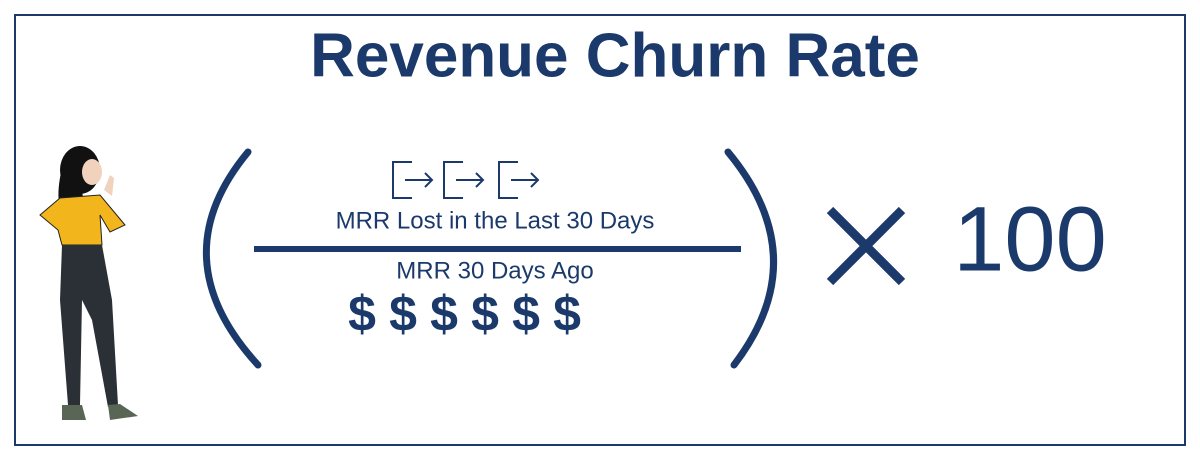  I want to click on right-paren, so click(750, 258).